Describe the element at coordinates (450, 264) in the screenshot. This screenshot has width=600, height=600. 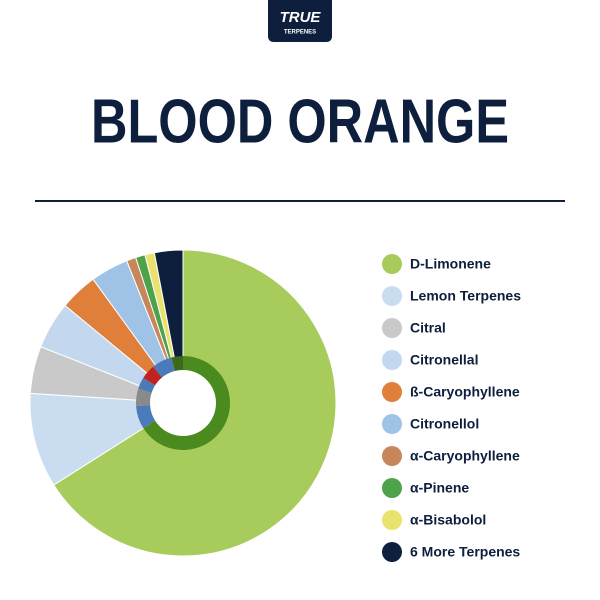
I see `legend-label: D-Limonene` at that location.